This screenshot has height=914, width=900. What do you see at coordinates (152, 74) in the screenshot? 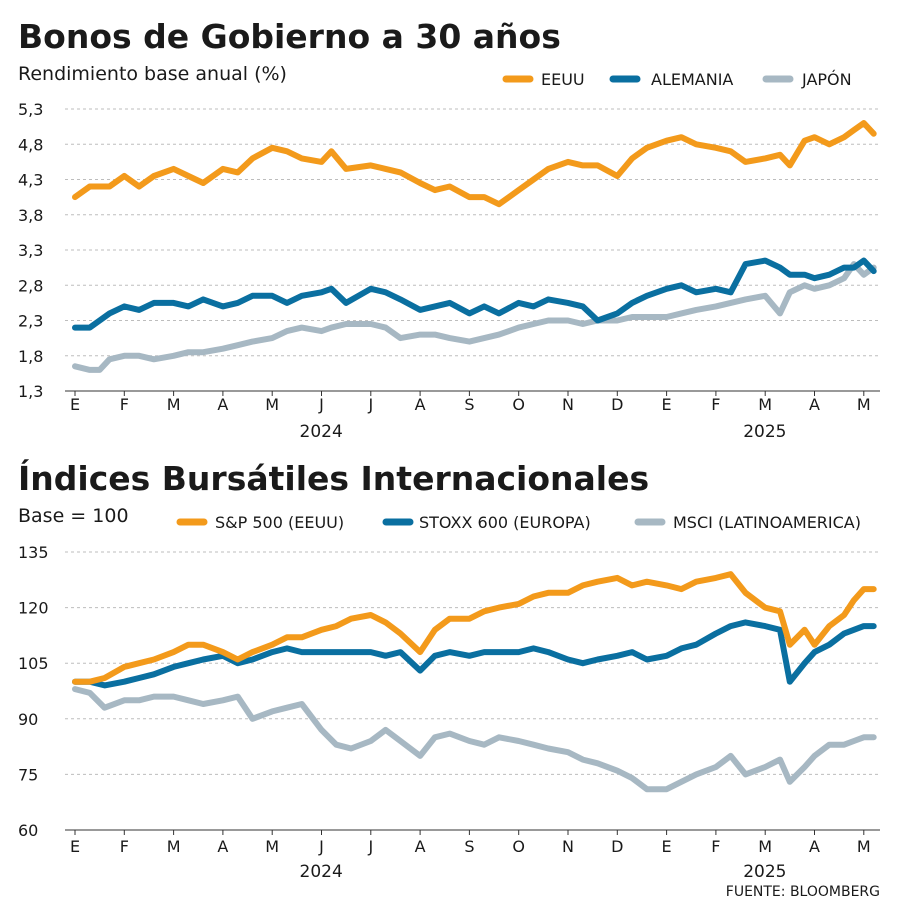
I see `chart-1-subtitle: Rendimiento base anual (%)` at bounding box center [152, 74].